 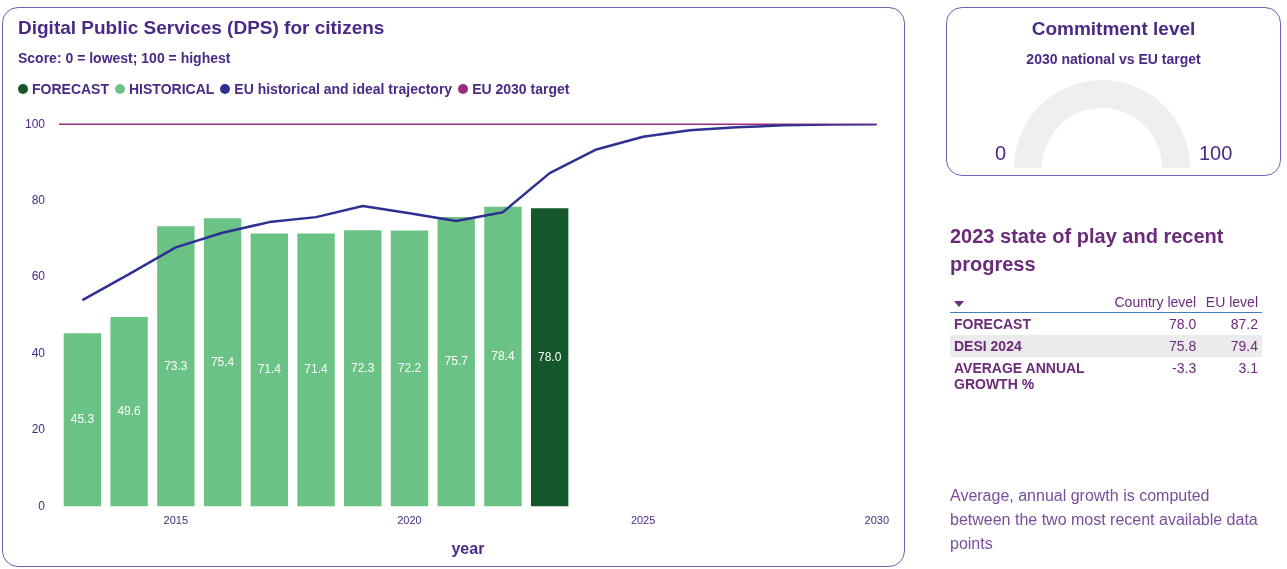 I want to click on text: Commitment level, so click(x=1113, y=29).